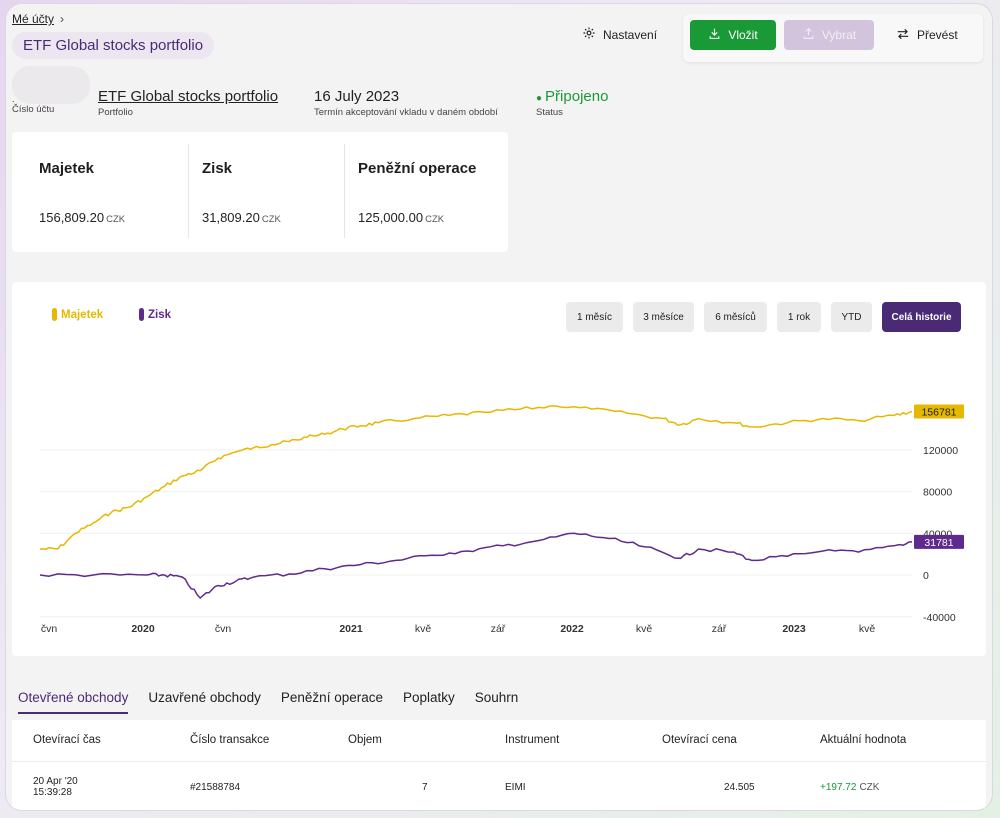 The image size is (1000, 818). Describe the element at coordinates (33, 109) in the screenshot. I see `account-number-label: Číslo účtu` at that location.